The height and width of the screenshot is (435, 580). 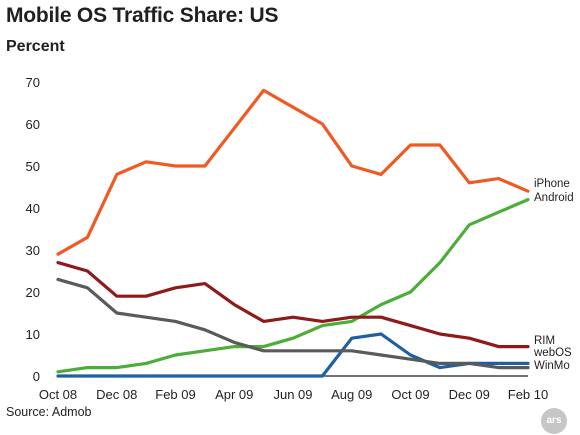 What do you see at coordinates (552, 353) in the screenshot?
I see `series-label-webos: webOS` at bounding box center [552, 353].